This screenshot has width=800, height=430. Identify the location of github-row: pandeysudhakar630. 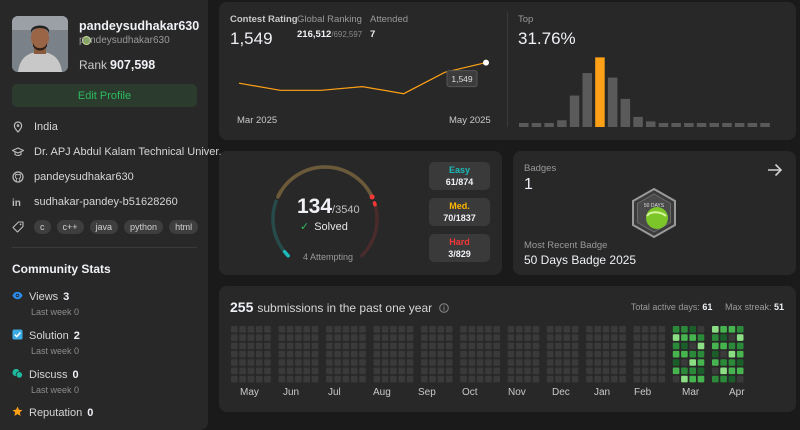
(73, 177).